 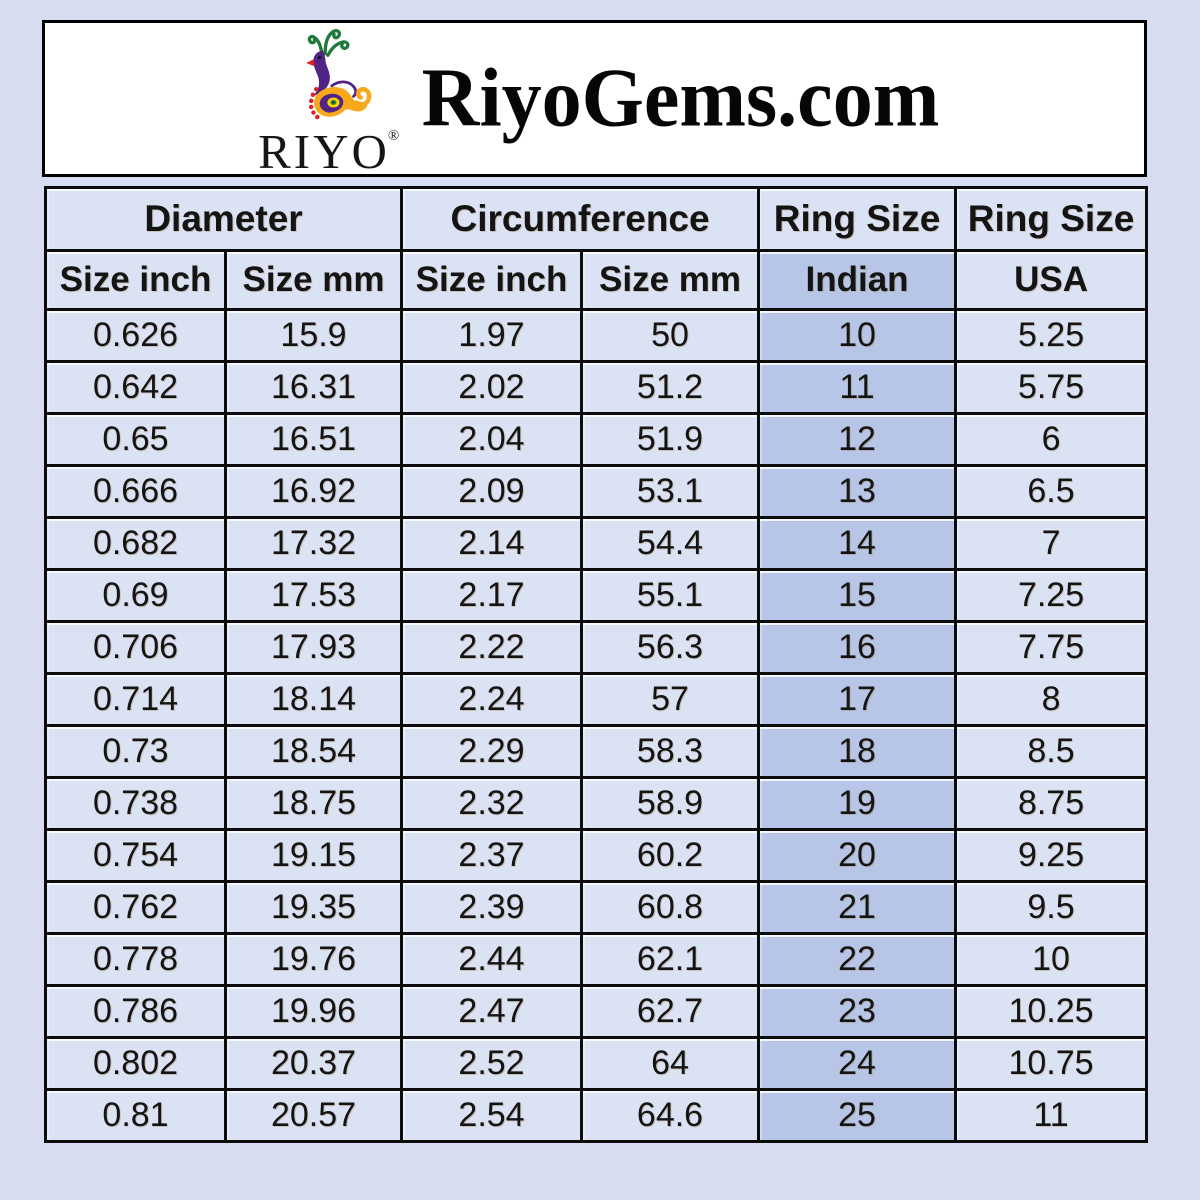 What do you see at coordinates (393, 136) in the screenshot?
I see `registered-mark: ®` at bounding box center [393, 136].